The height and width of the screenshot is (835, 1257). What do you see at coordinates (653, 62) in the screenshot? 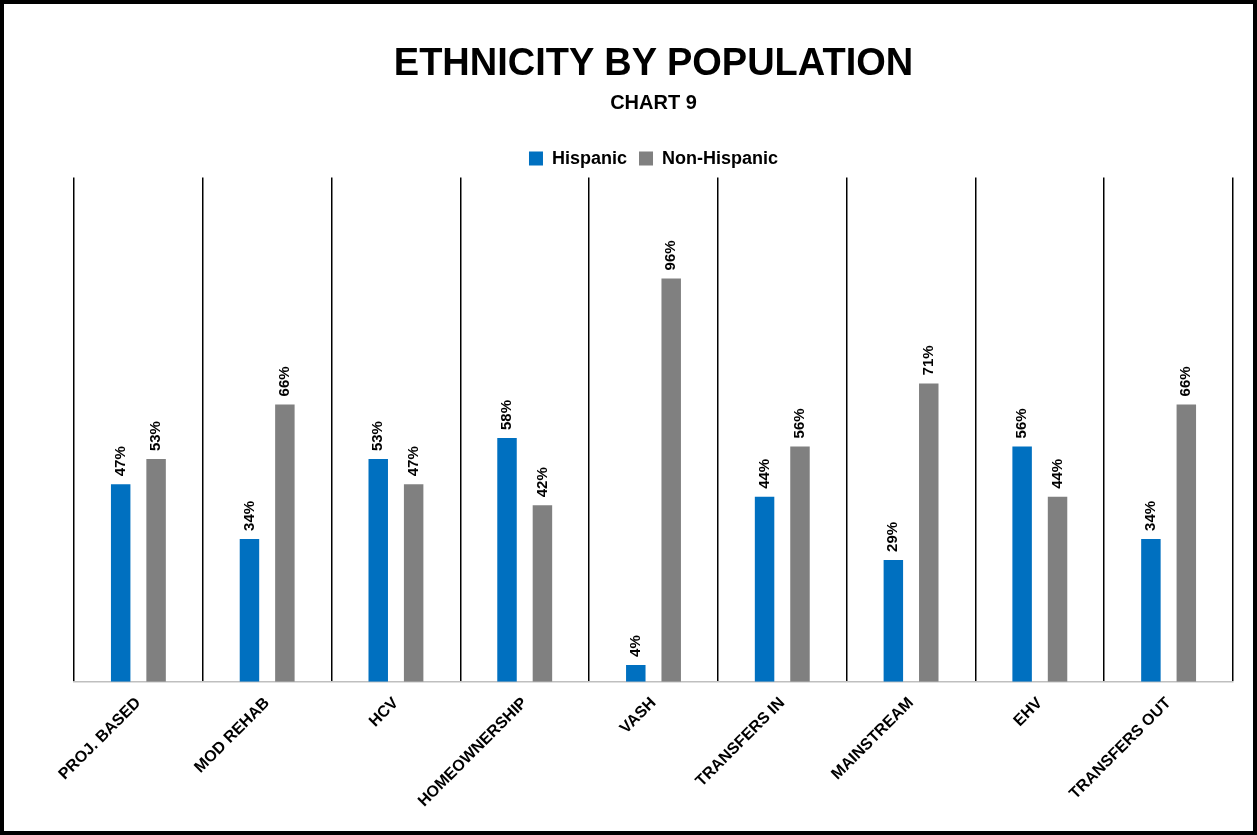
I see `chart-title: ETHNICITY BY POPULATION` at bounding box center [653, 62].